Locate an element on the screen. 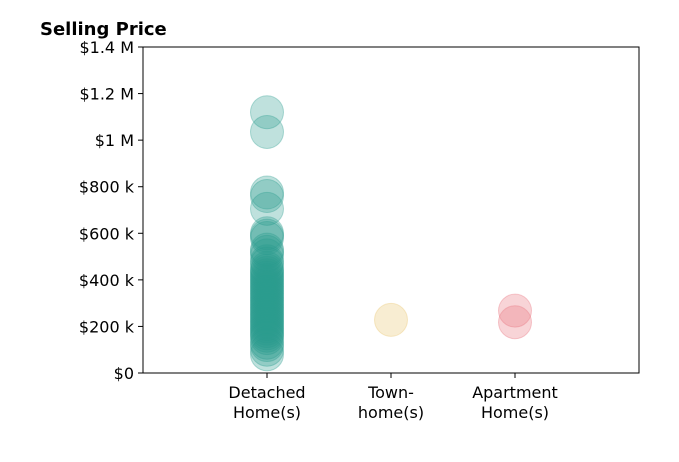 This screenshot has width=679, height=462. x-tick-label: Apartment is located at coordinates (515, 392).